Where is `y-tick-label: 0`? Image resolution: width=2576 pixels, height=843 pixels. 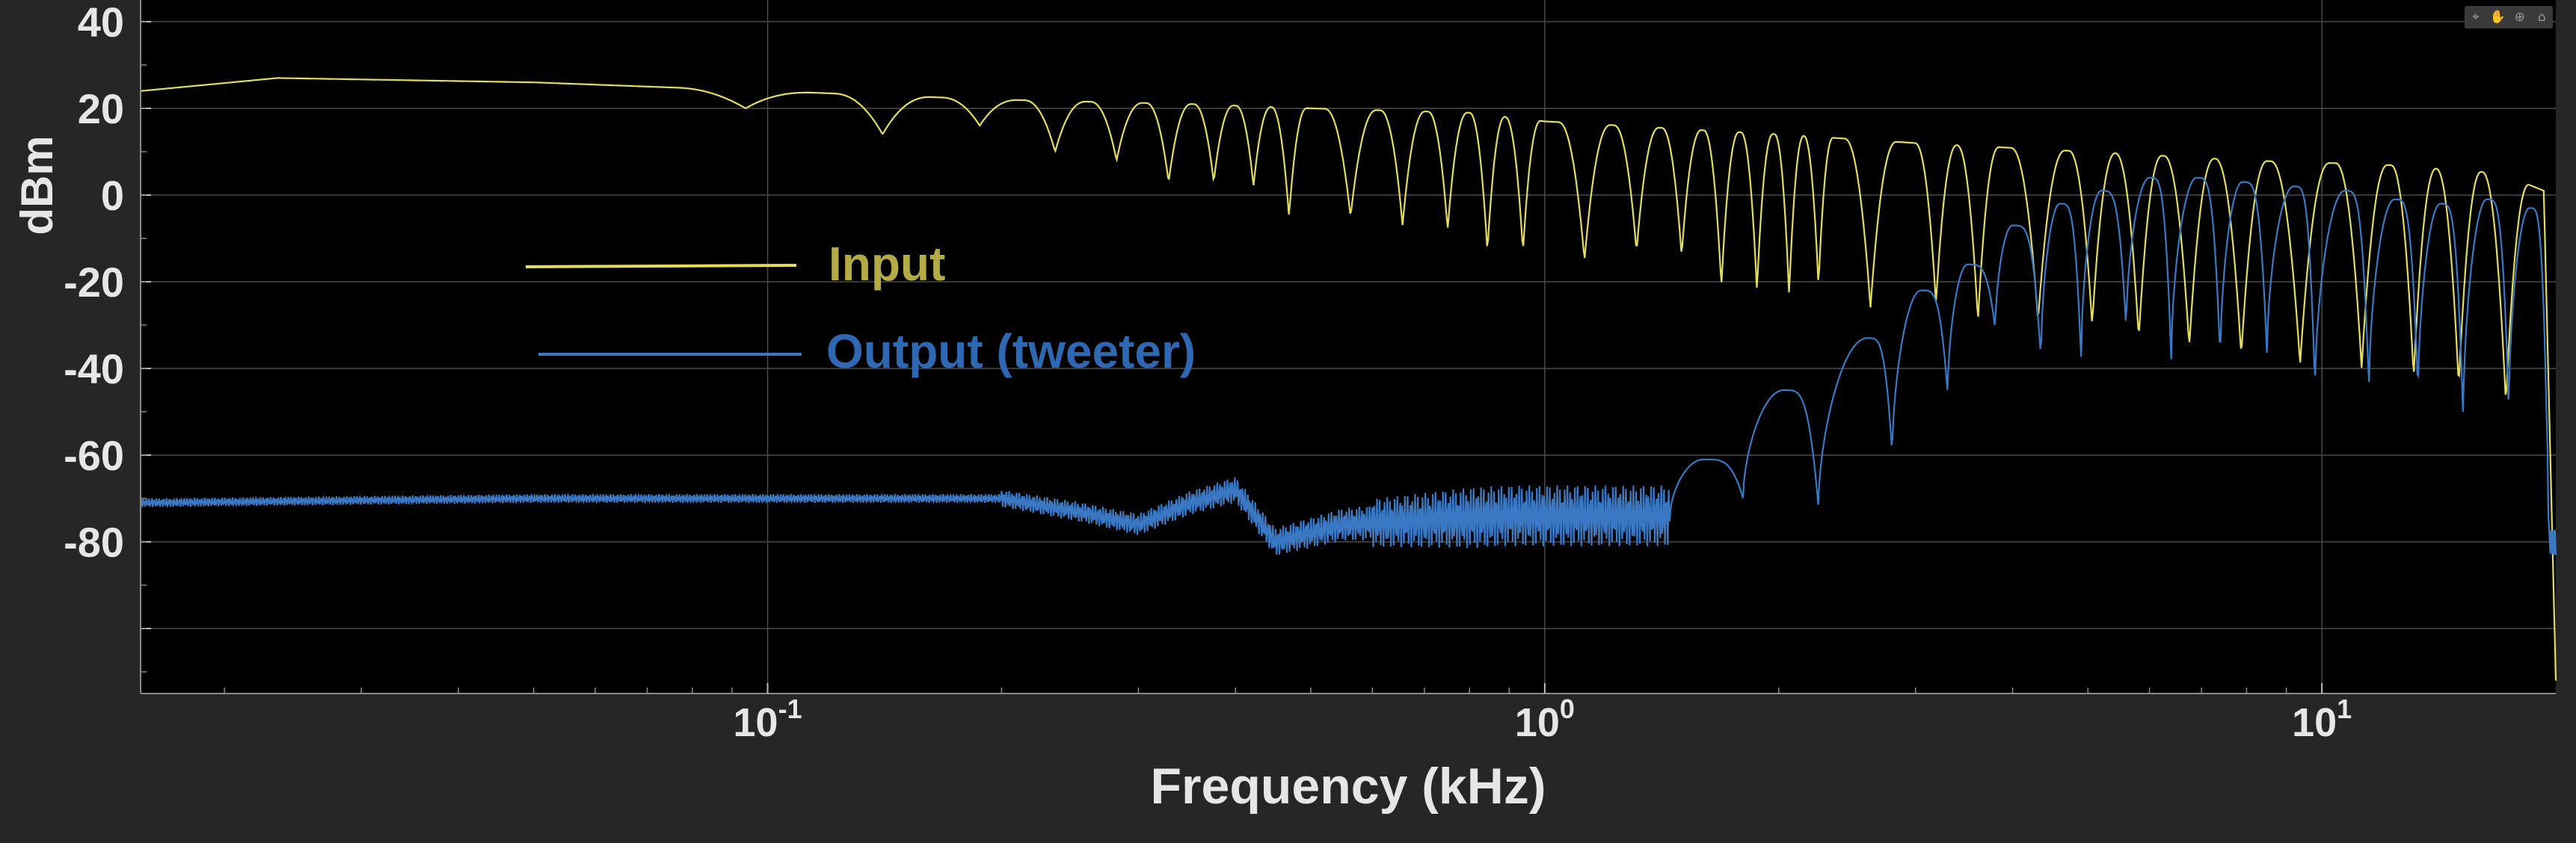 y-tick-label: 0 is located at coordinates (112, 195).